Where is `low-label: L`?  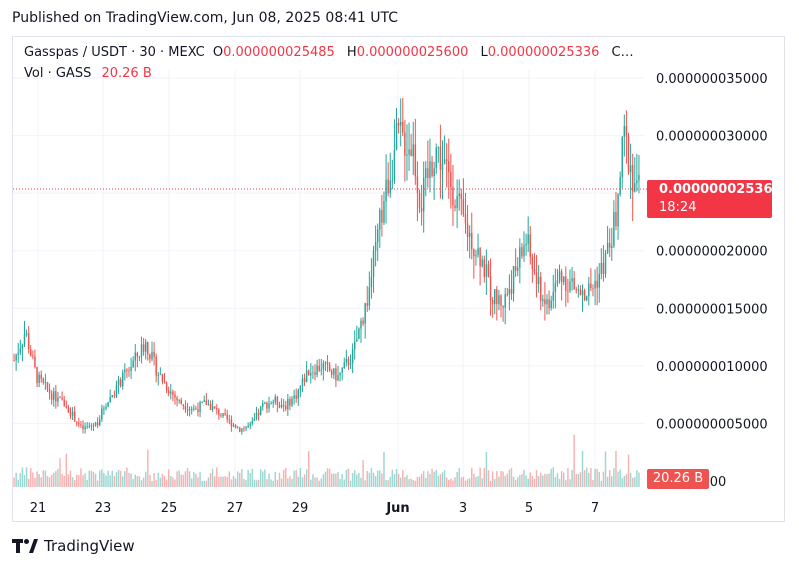 low-label: L is located at coordinates (484, 52).